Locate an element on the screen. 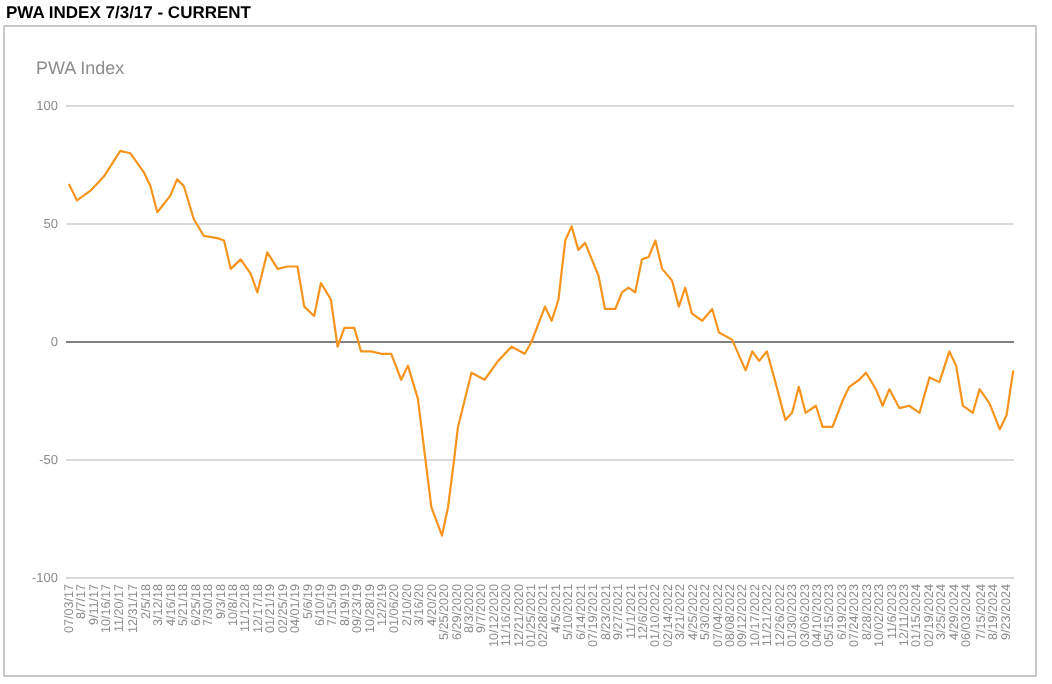  chart-subtitle: PWA Index is located at coordinates (81, 68).